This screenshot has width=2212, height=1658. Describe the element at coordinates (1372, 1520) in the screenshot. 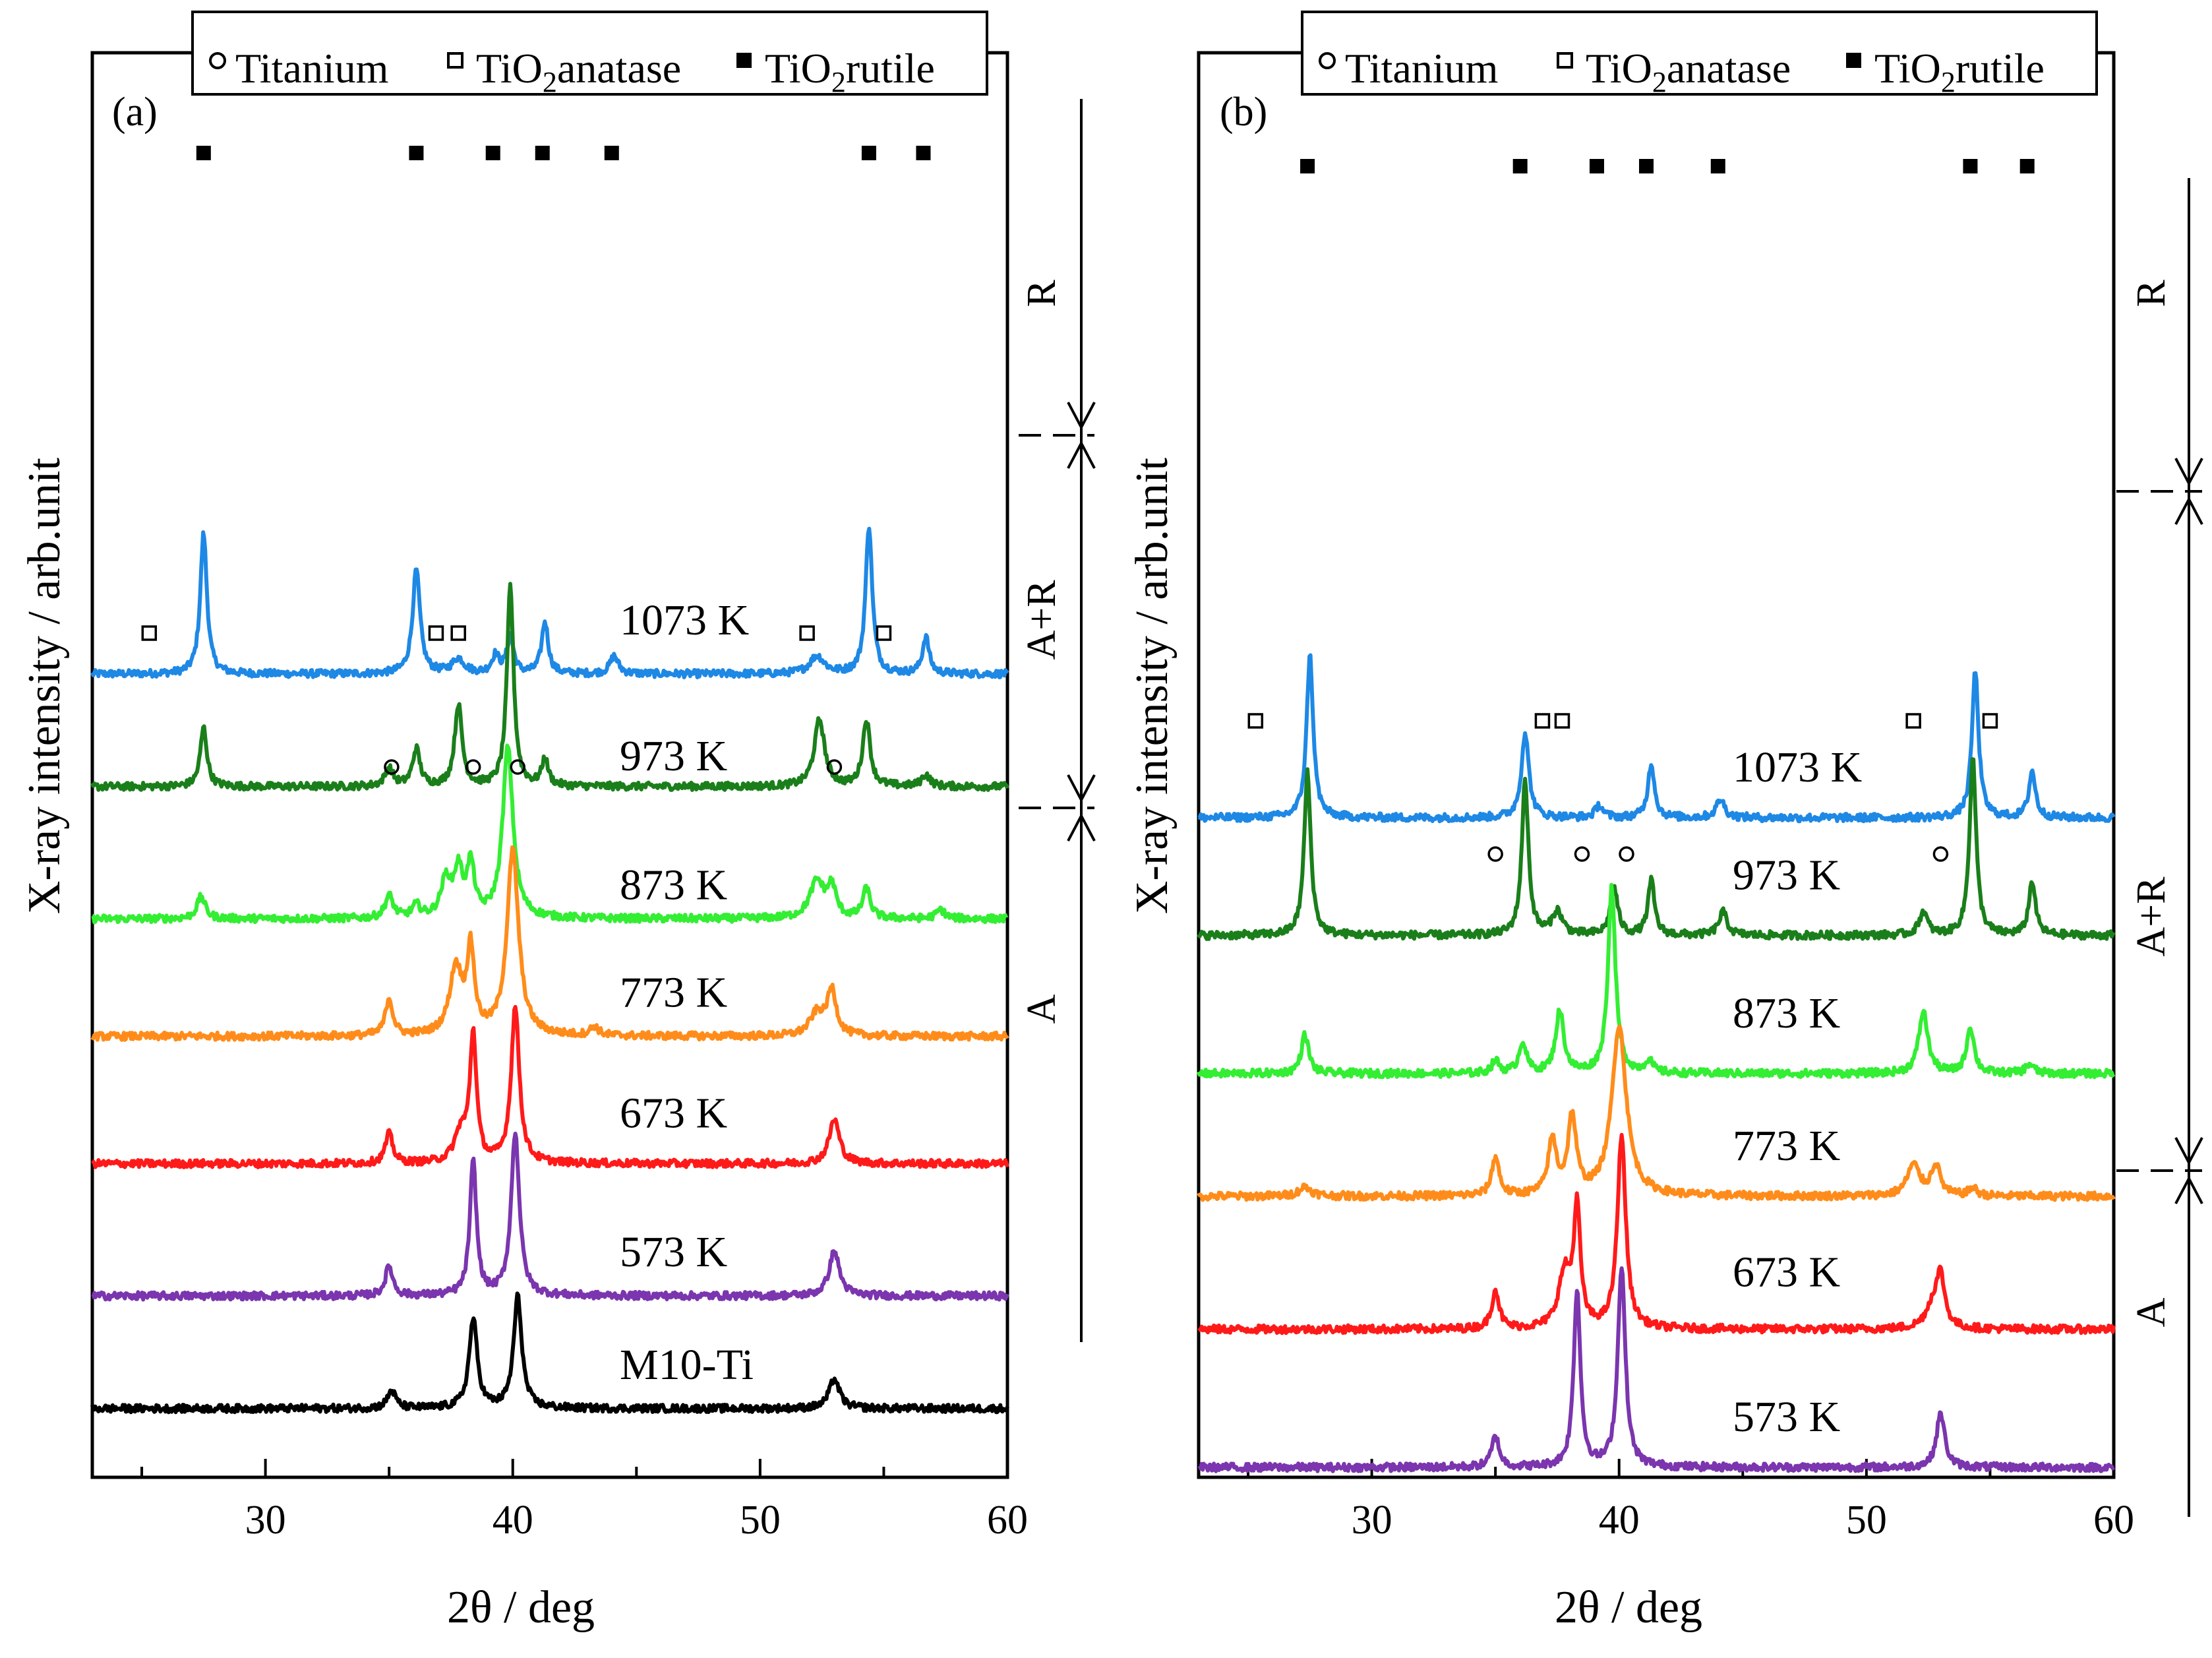

I see `x-tick-label-b-30: 30` at that location.